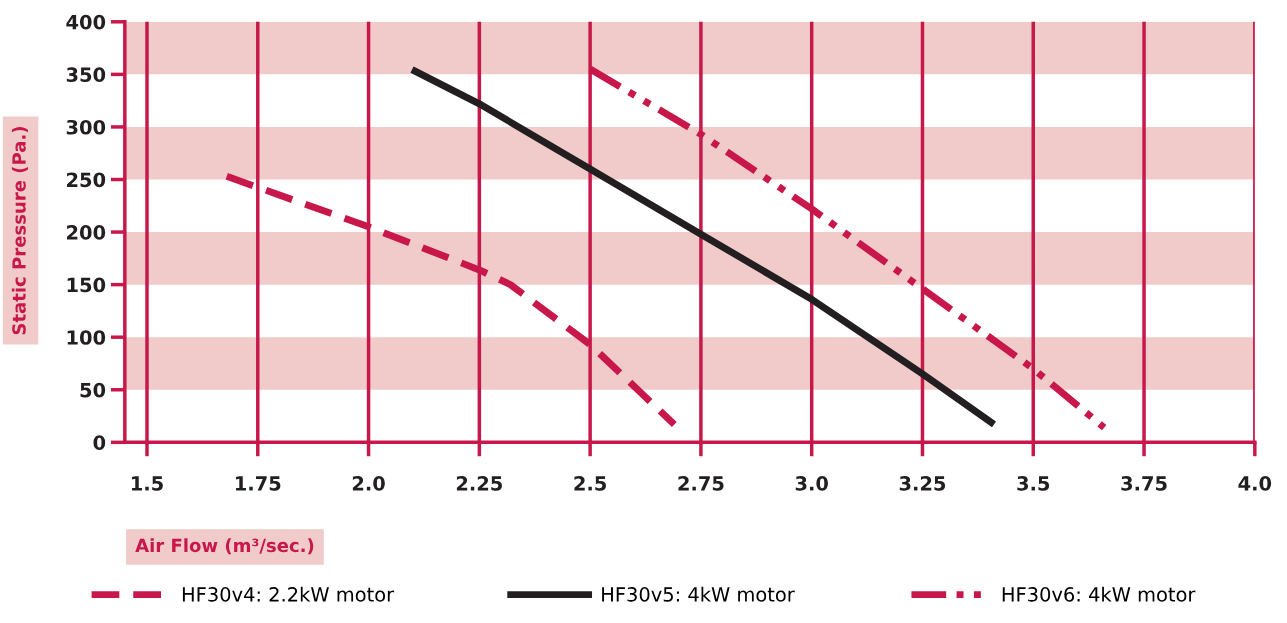 The width and height of the screenshot is (1287, 623). What do you see at coordinates (922, 483) in the screenshot?
I see `x-tick-label: 3.25` at bounding box center [922, 483].